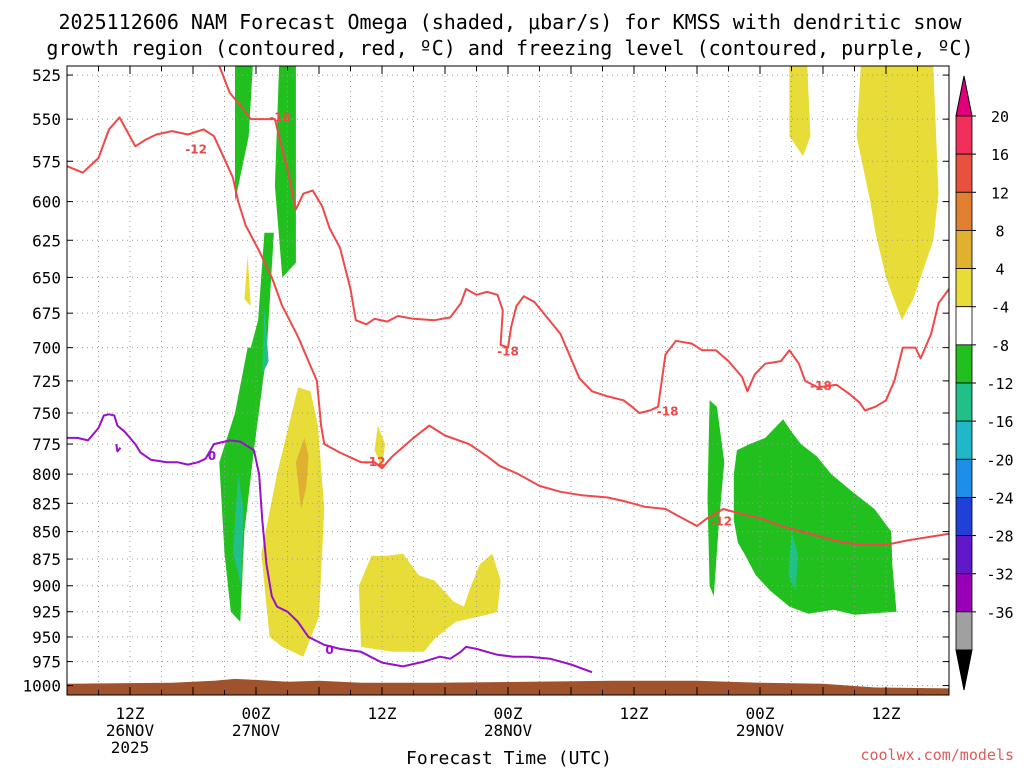  I want to click on omega-region-orange, so click(302, 473).